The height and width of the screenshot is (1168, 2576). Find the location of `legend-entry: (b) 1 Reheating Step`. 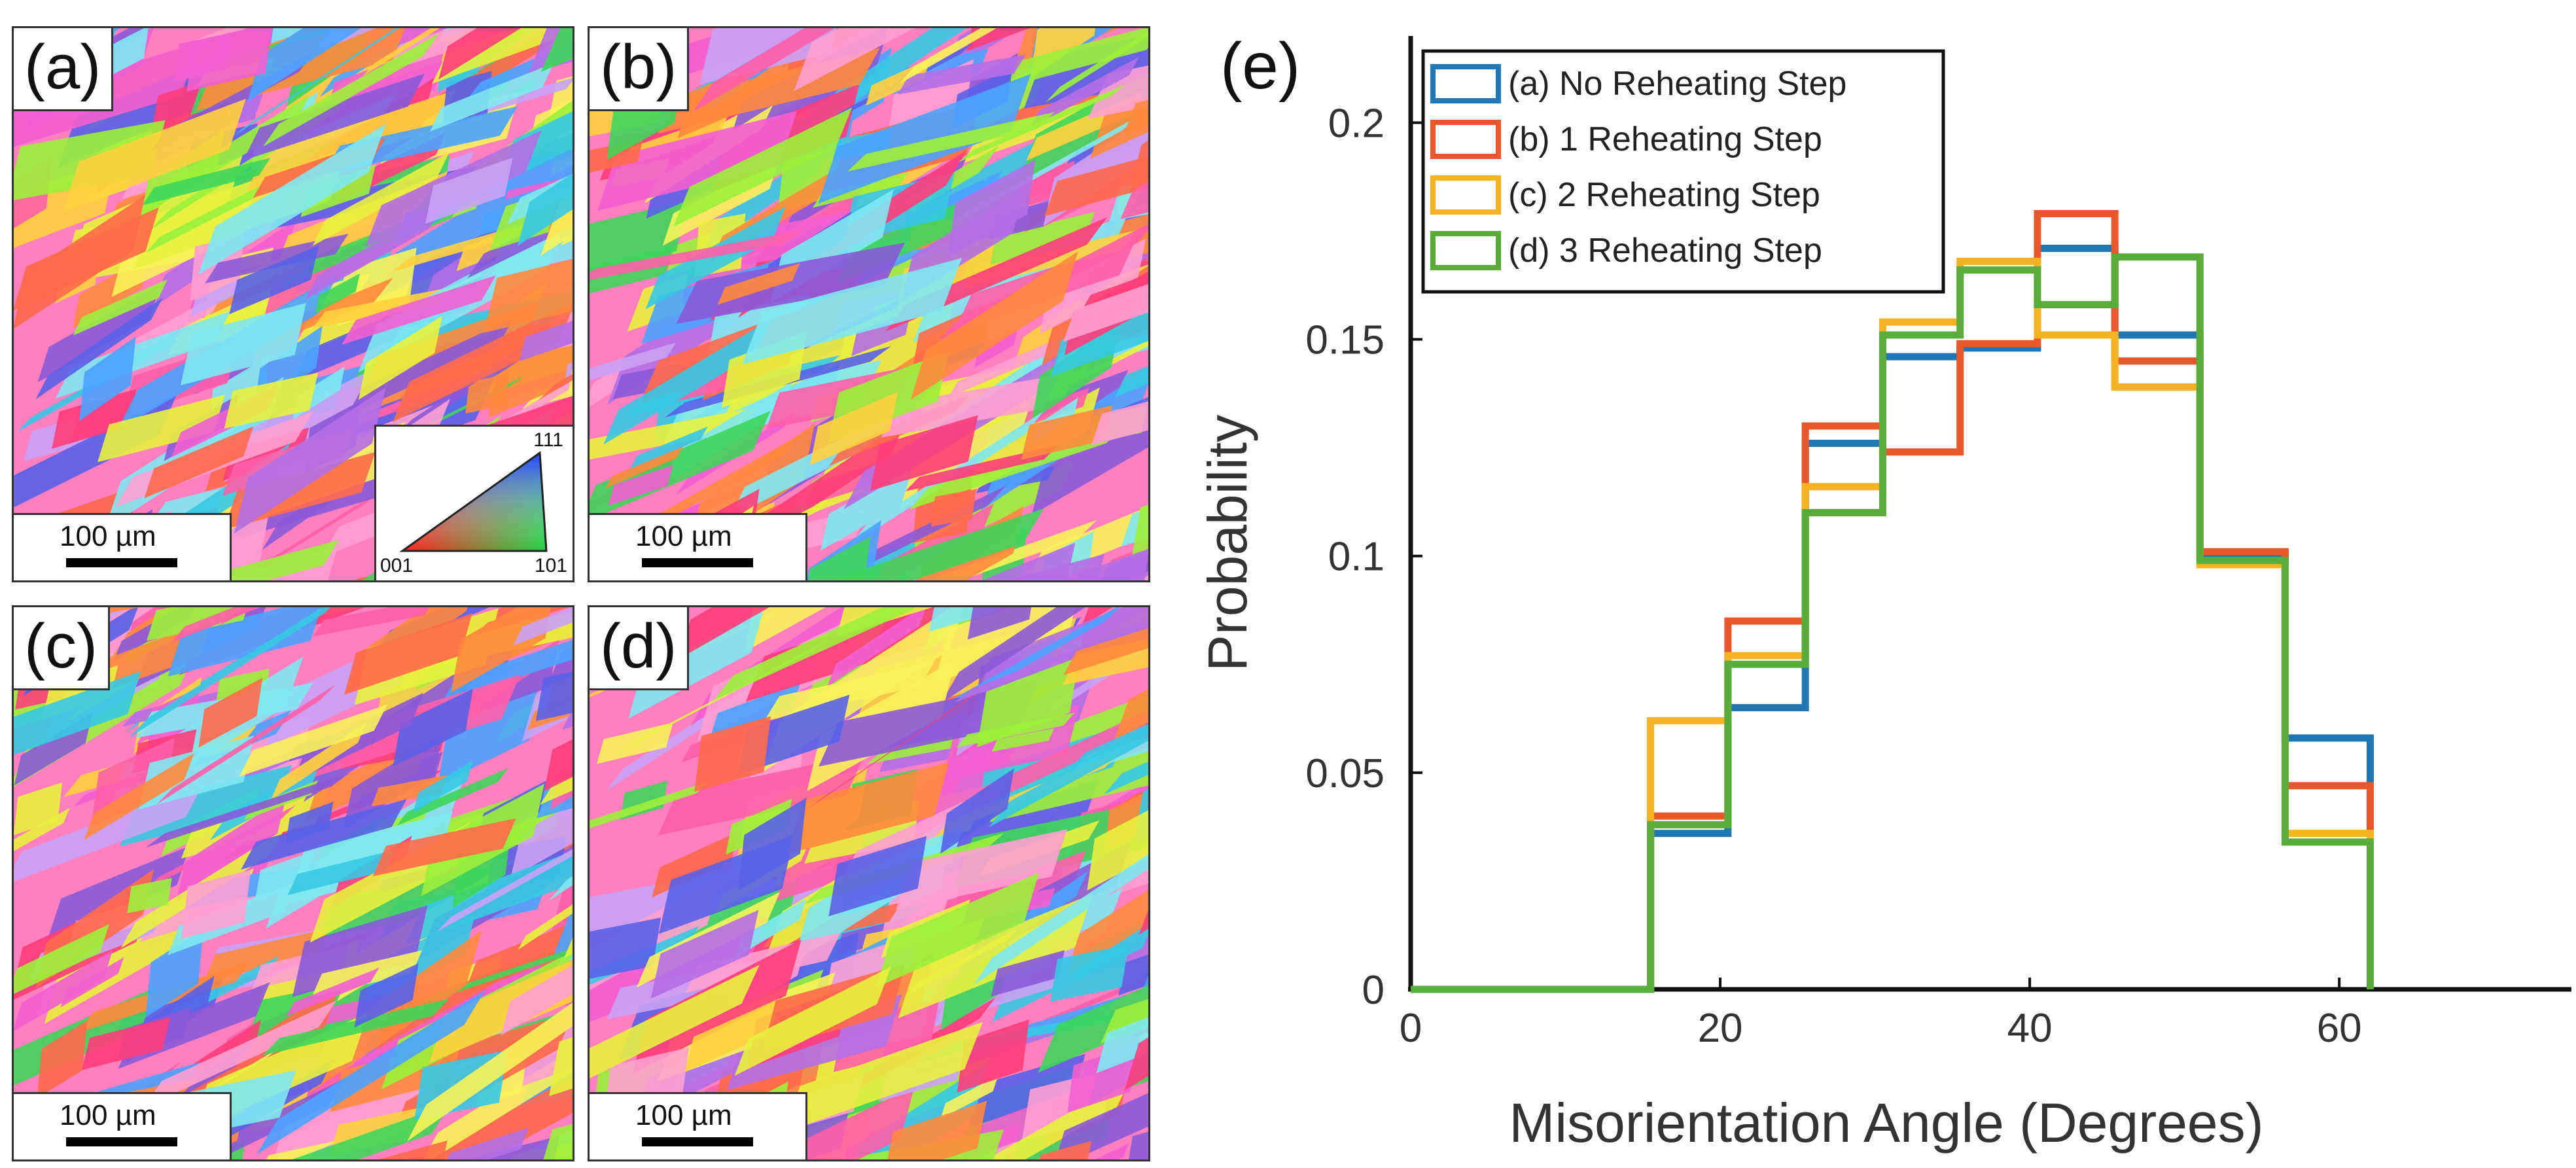

legend-entry: (b) 1 Reheating Step is located at coordinates (1665, 139).